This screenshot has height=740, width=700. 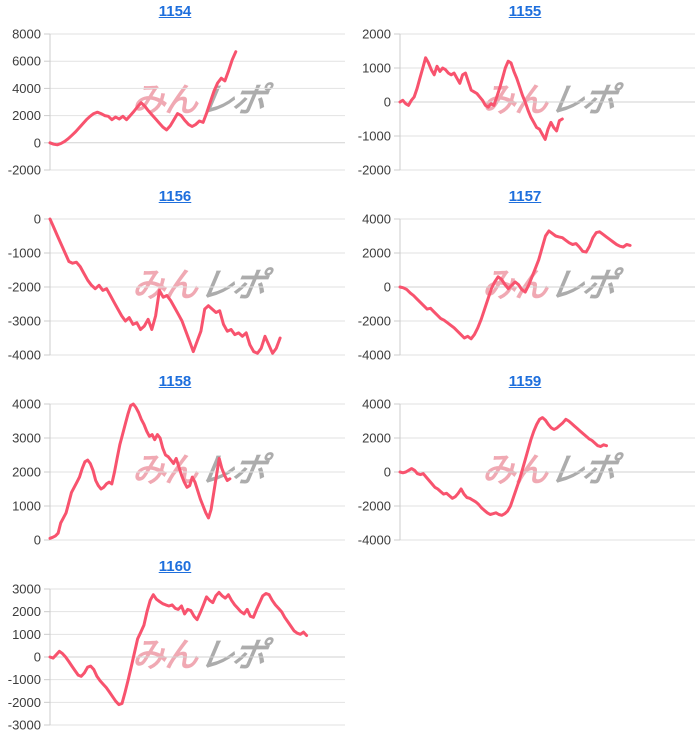 I want to click on chart-link-1155: 1155, so click(x=525, y=11).